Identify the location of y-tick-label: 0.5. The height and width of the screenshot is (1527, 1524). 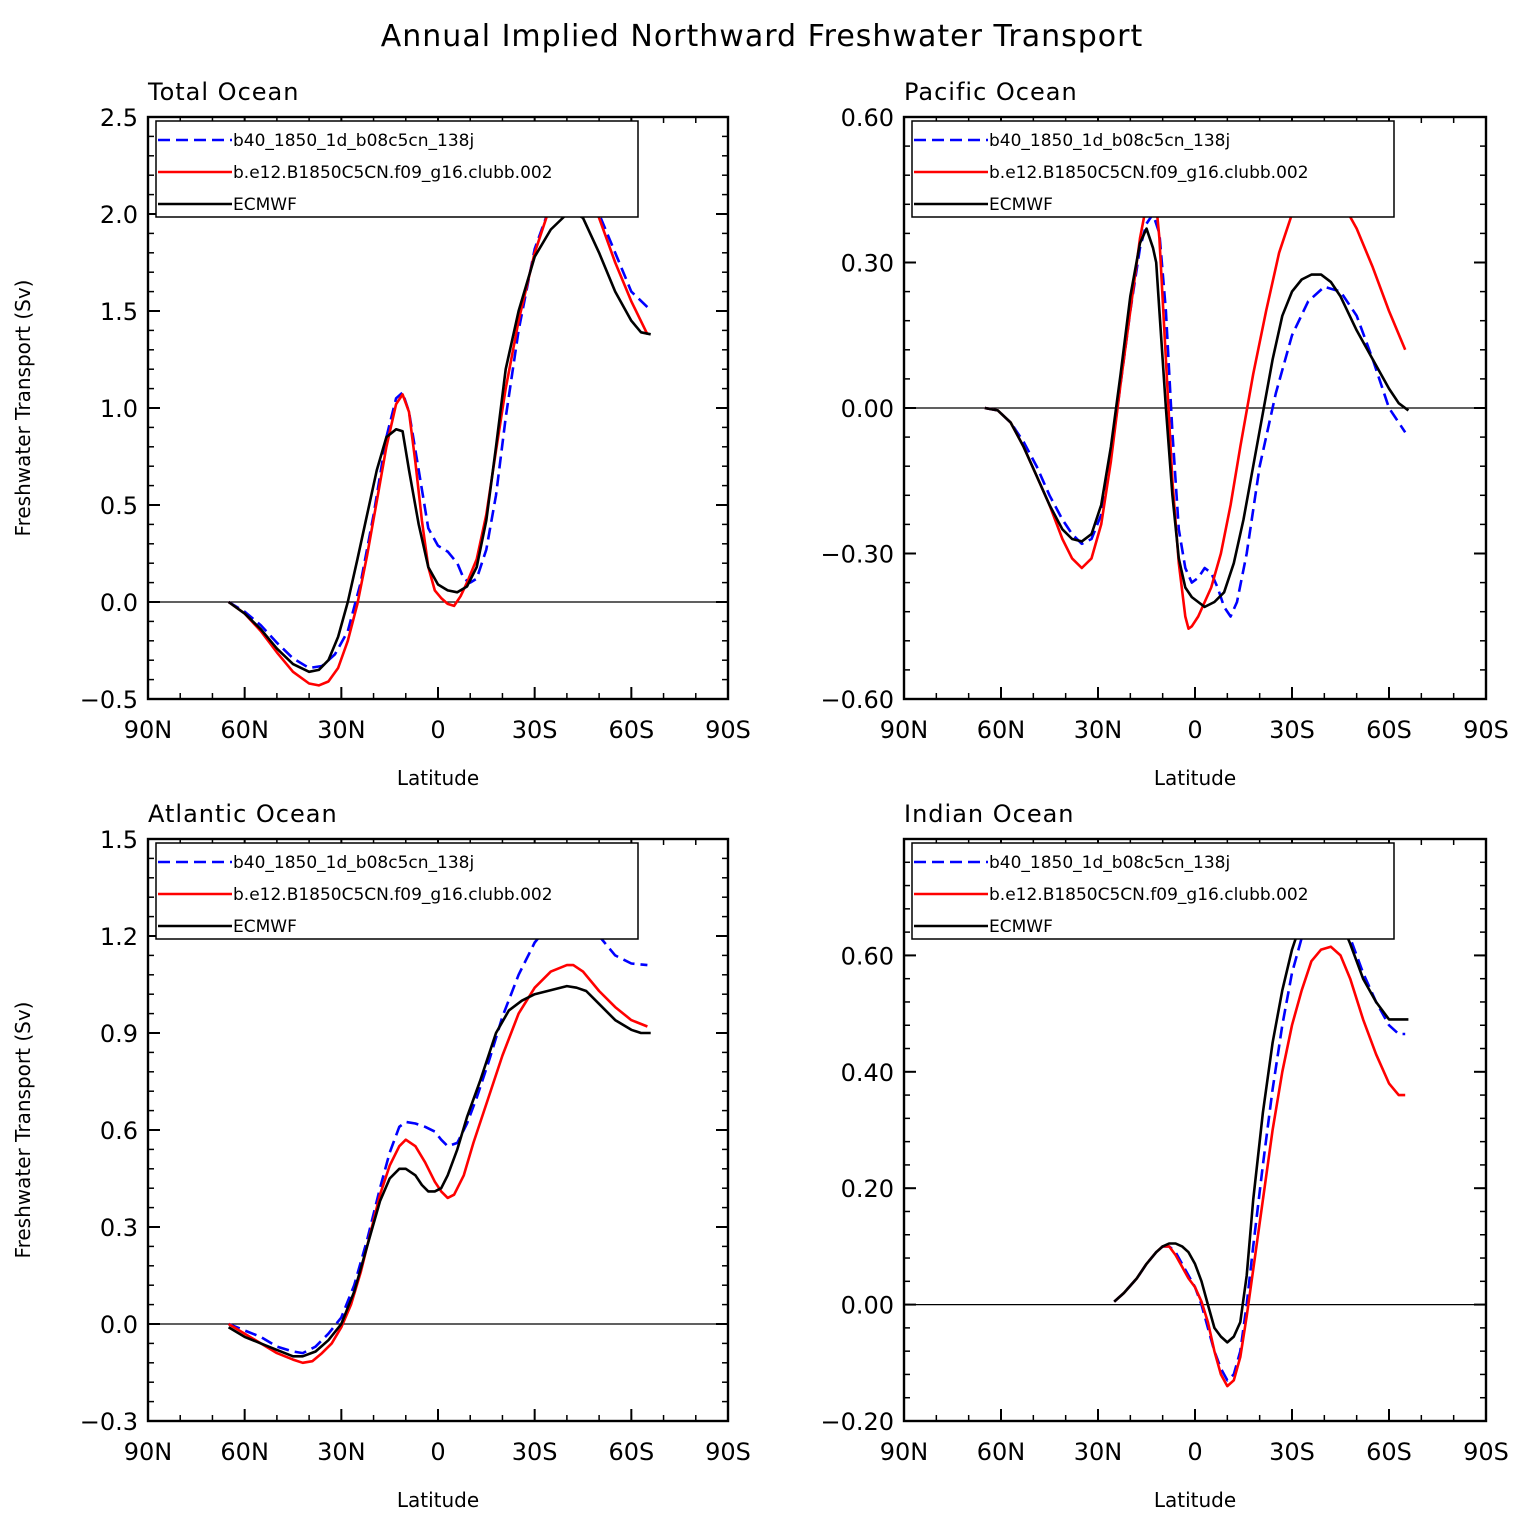
(119, 506).